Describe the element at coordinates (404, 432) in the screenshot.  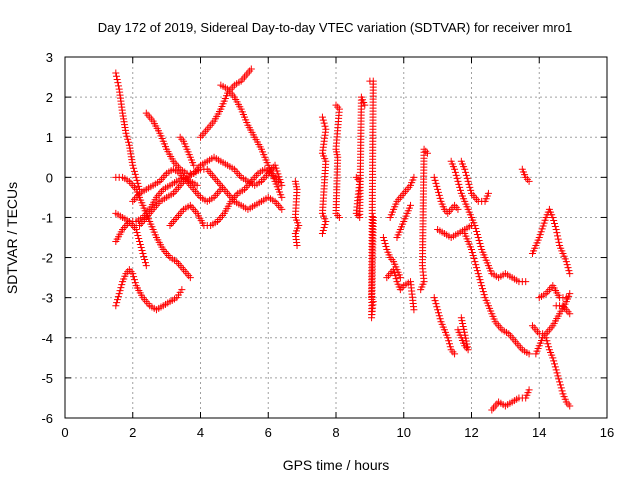
I see `x-tick-label: 10` at that location.